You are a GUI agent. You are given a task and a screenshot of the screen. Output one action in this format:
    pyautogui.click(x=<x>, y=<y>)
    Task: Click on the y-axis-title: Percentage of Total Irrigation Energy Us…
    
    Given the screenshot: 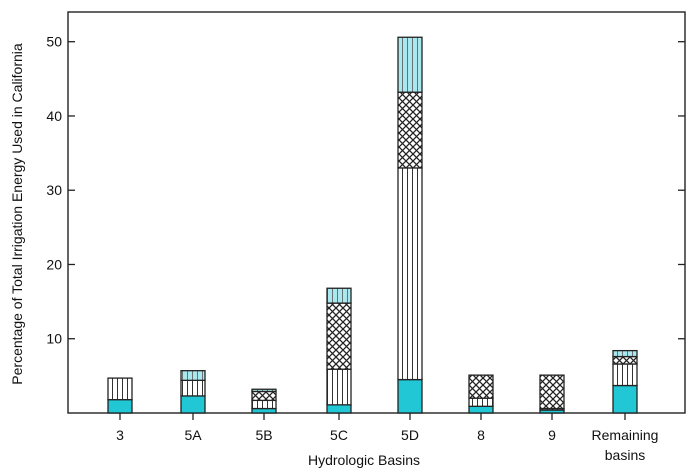 What is the action you would take?
    pyautogui.click(x=17, y=214)
    